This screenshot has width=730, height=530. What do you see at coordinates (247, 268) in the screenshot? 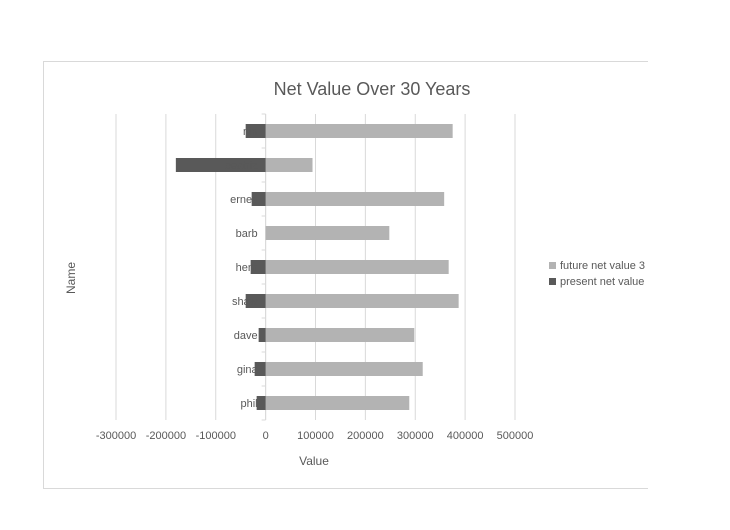
I see `category-label: henr` at bounding box center [247, 268].